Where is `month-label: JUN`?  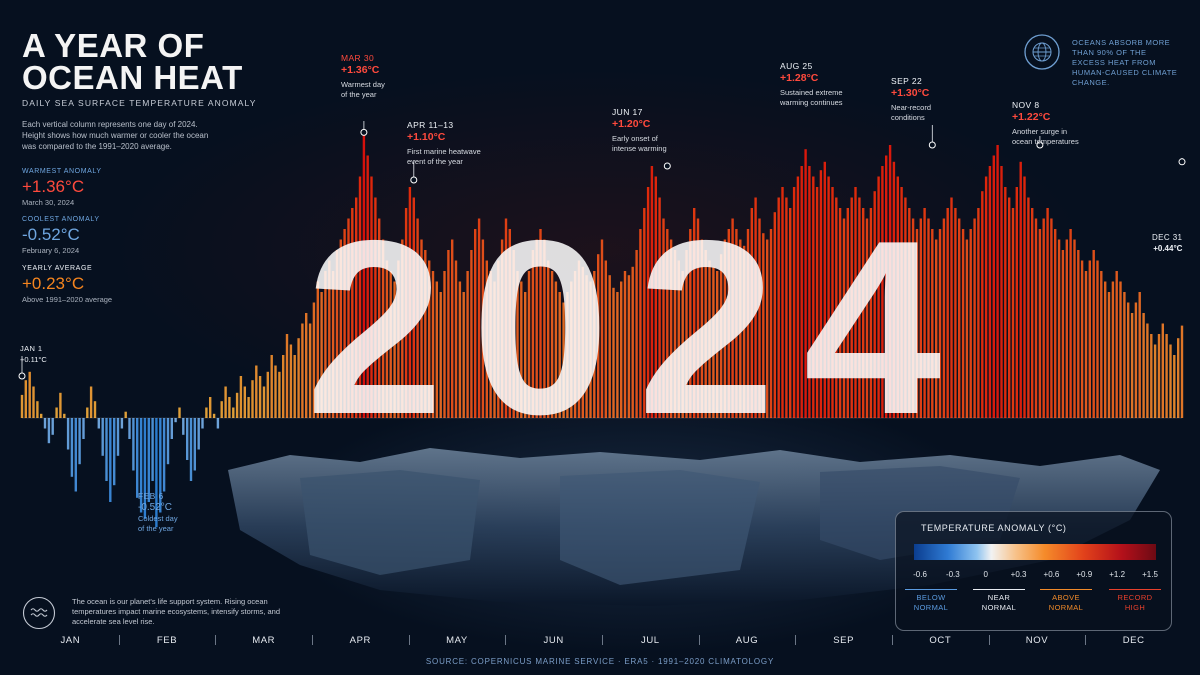 month-label: JUN is located at coordinates (553, 640).